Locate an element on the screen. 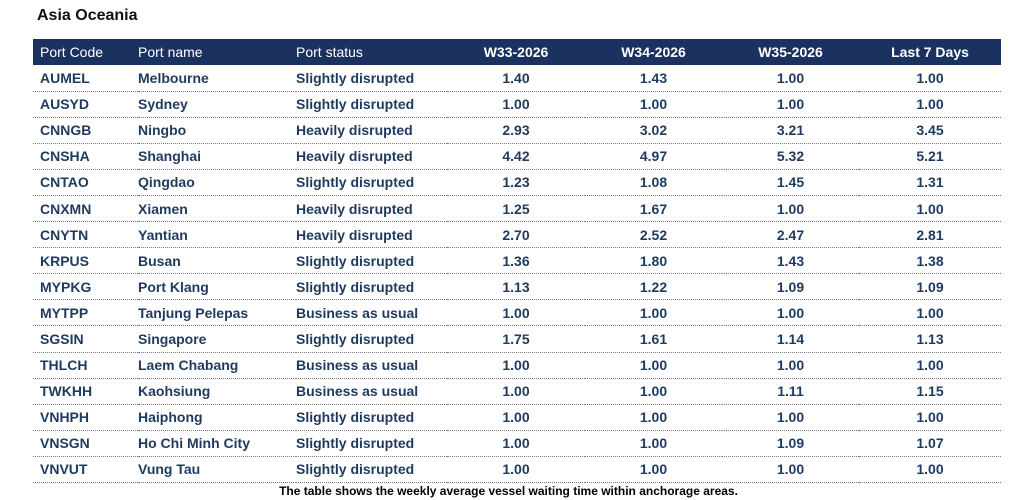 This screenshot has width=1017, height=500. w35-value-cell: 1.45 is located at coordinates (790, 182).